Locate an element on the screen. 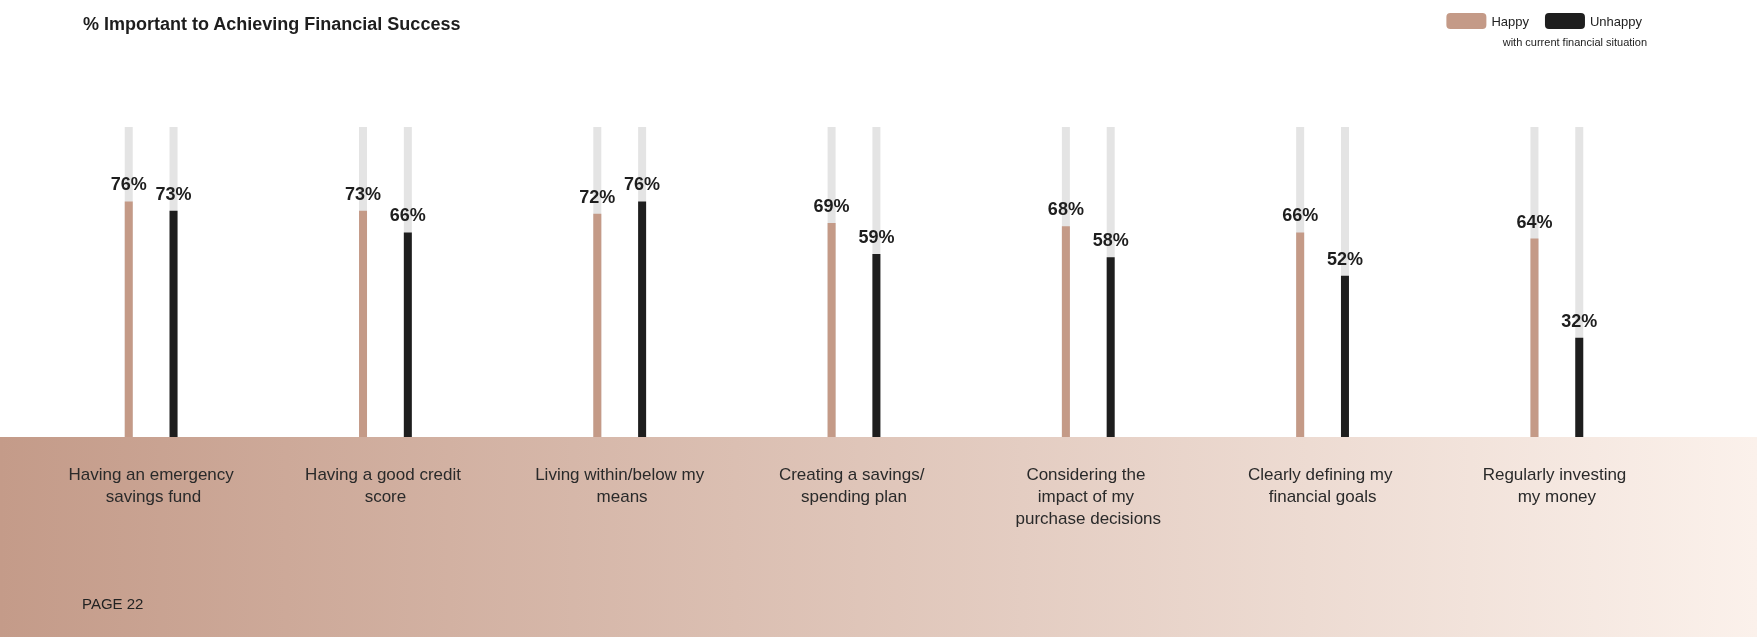  data-label: 72% is located at coordinates (597, 196).